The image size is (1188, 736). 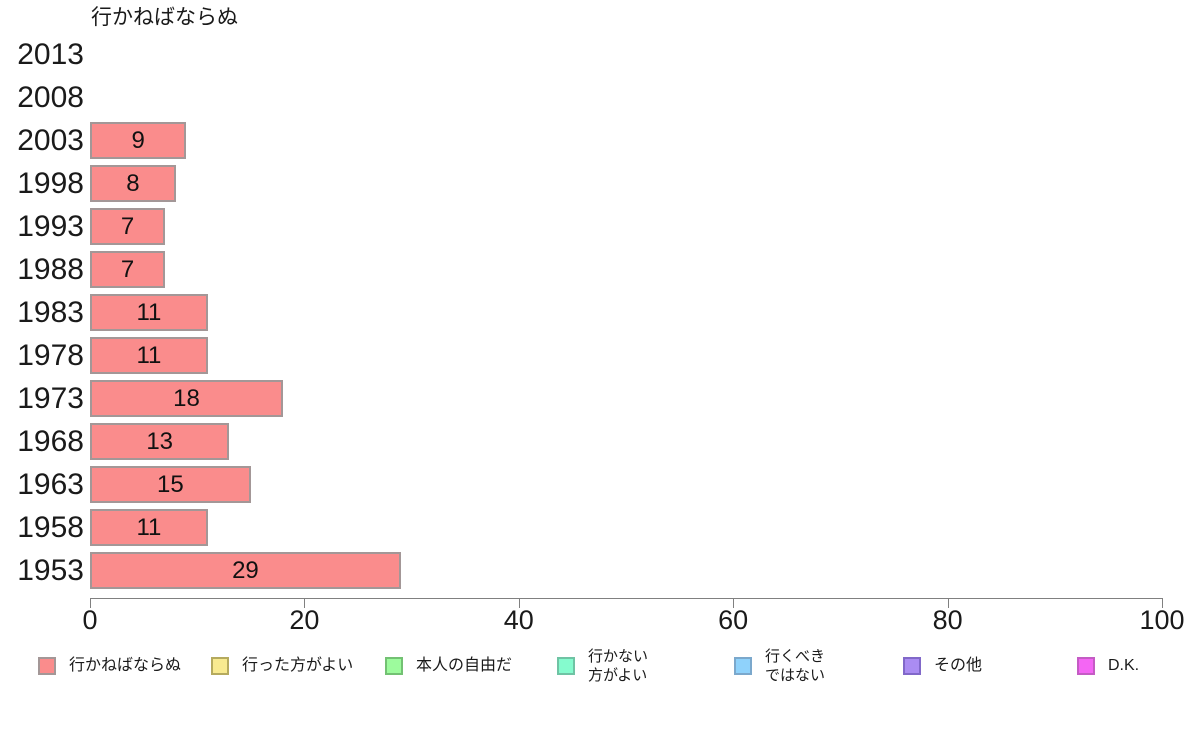 I want to click on y-axis-label: 1968, so click(x=50, y=441).